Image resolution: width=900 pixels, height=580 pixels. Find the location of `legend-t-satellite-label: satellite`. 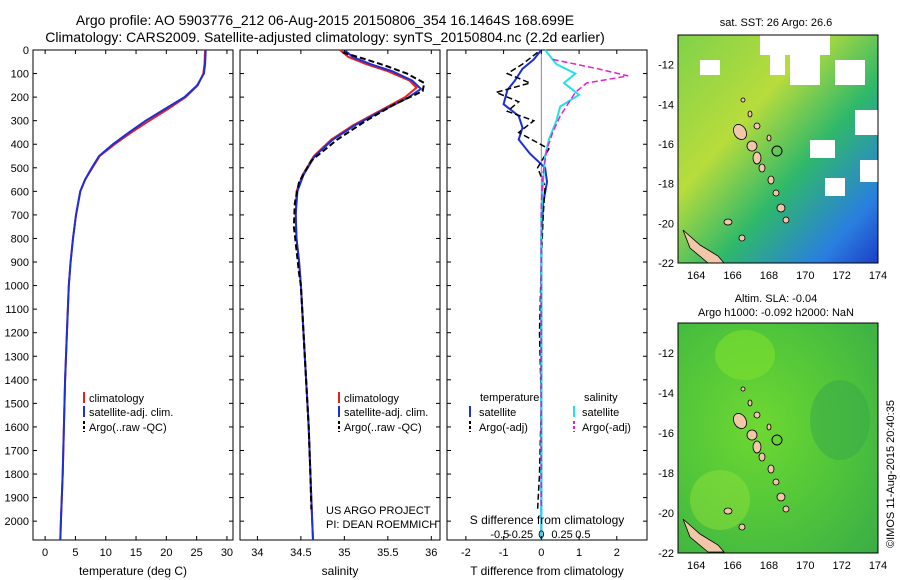

legend-t-satellite-label: satellite is located at coordinates (497, 413).